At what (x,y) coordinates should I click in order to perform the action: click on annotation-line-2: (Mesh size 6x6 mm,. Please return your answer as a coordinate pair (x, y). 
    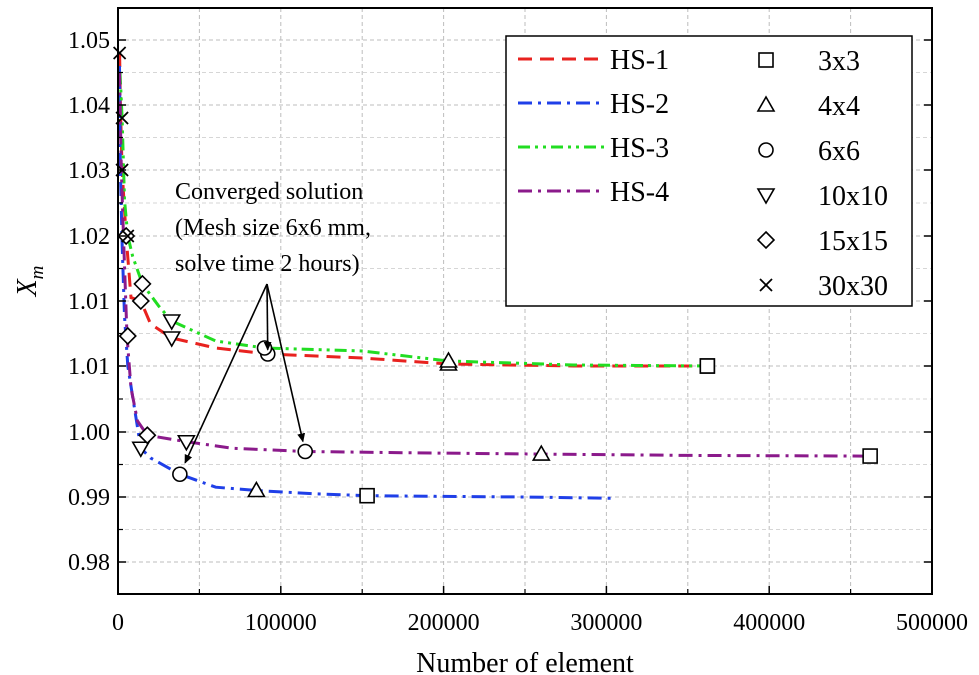
    Looking at the image, I should click on (273, 228).